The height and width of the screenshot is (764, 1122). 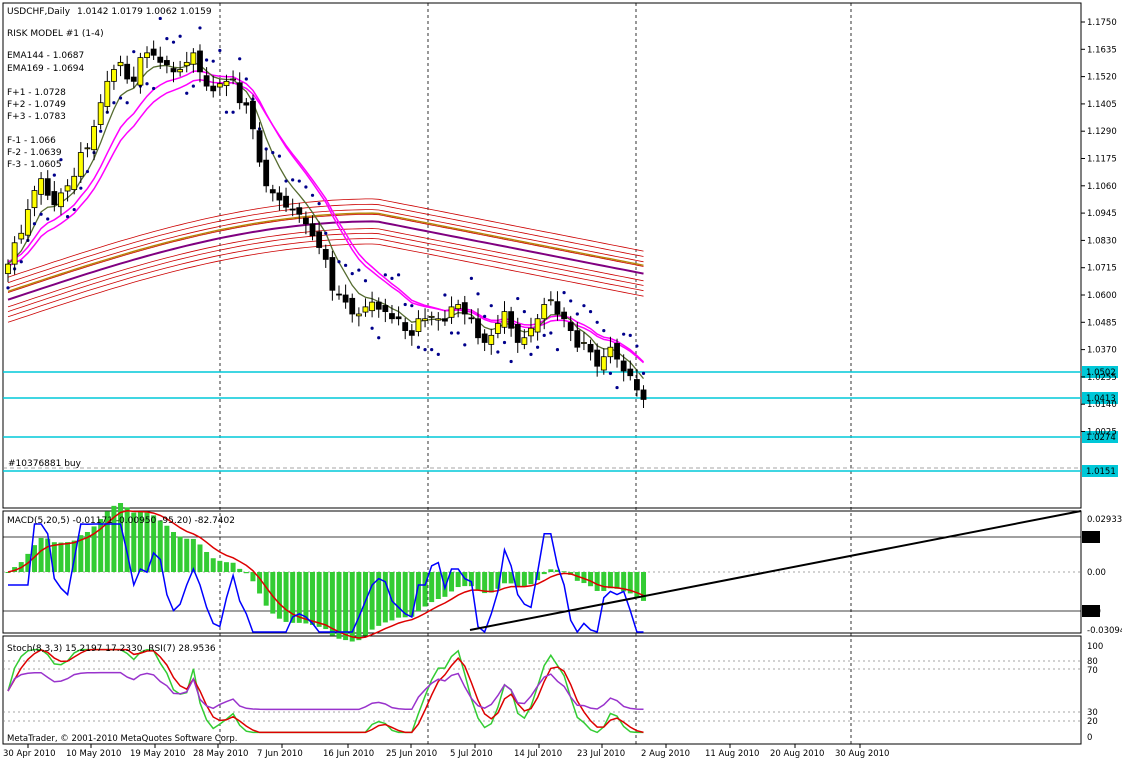 I want to click on legend-line: F-3 - 1.0605, so click(x=34, y=165).